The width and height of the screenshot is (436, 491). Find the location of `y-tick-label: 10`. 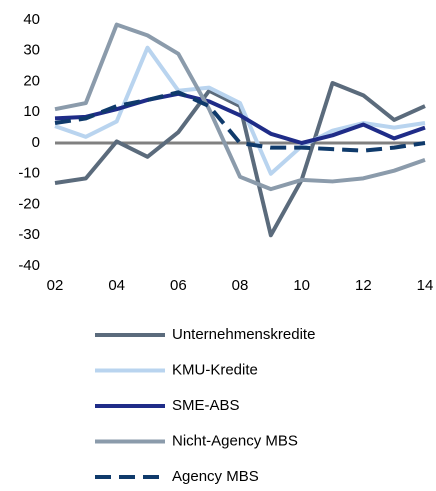

y-tick-label: 10 is located at coordinates (31, 111).